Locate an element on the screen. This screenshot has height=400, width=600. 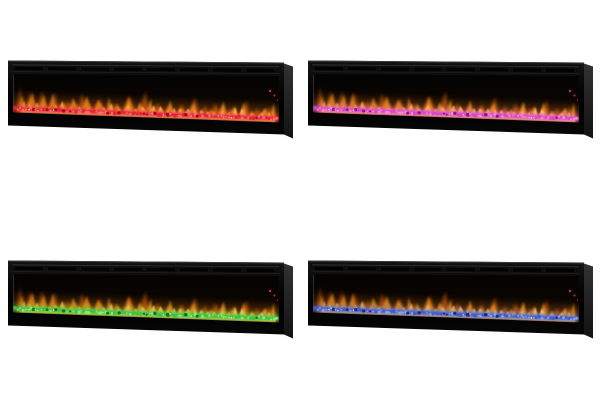
fireplace-red-embers is located at coordinates (150, 100).